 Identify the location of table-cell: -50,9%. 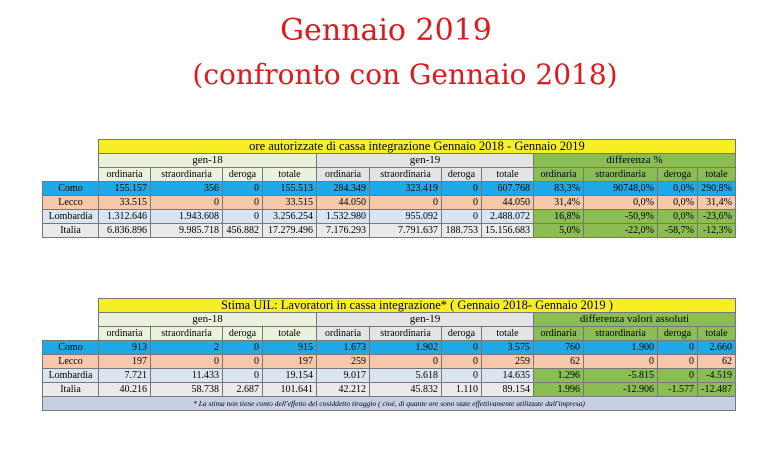
(620, 216).